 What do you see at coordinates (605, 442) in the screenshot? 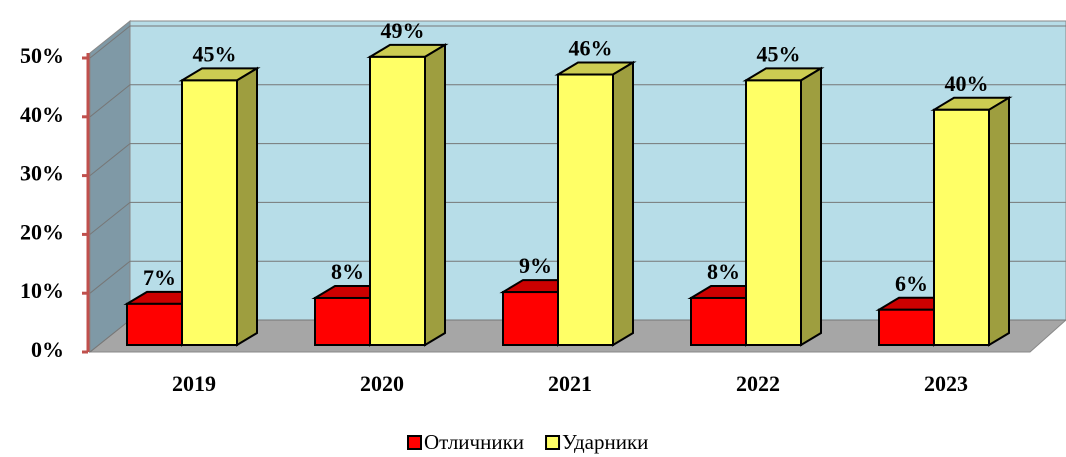
I see `legend-label: Ударники` at bounding box center [605, 442].